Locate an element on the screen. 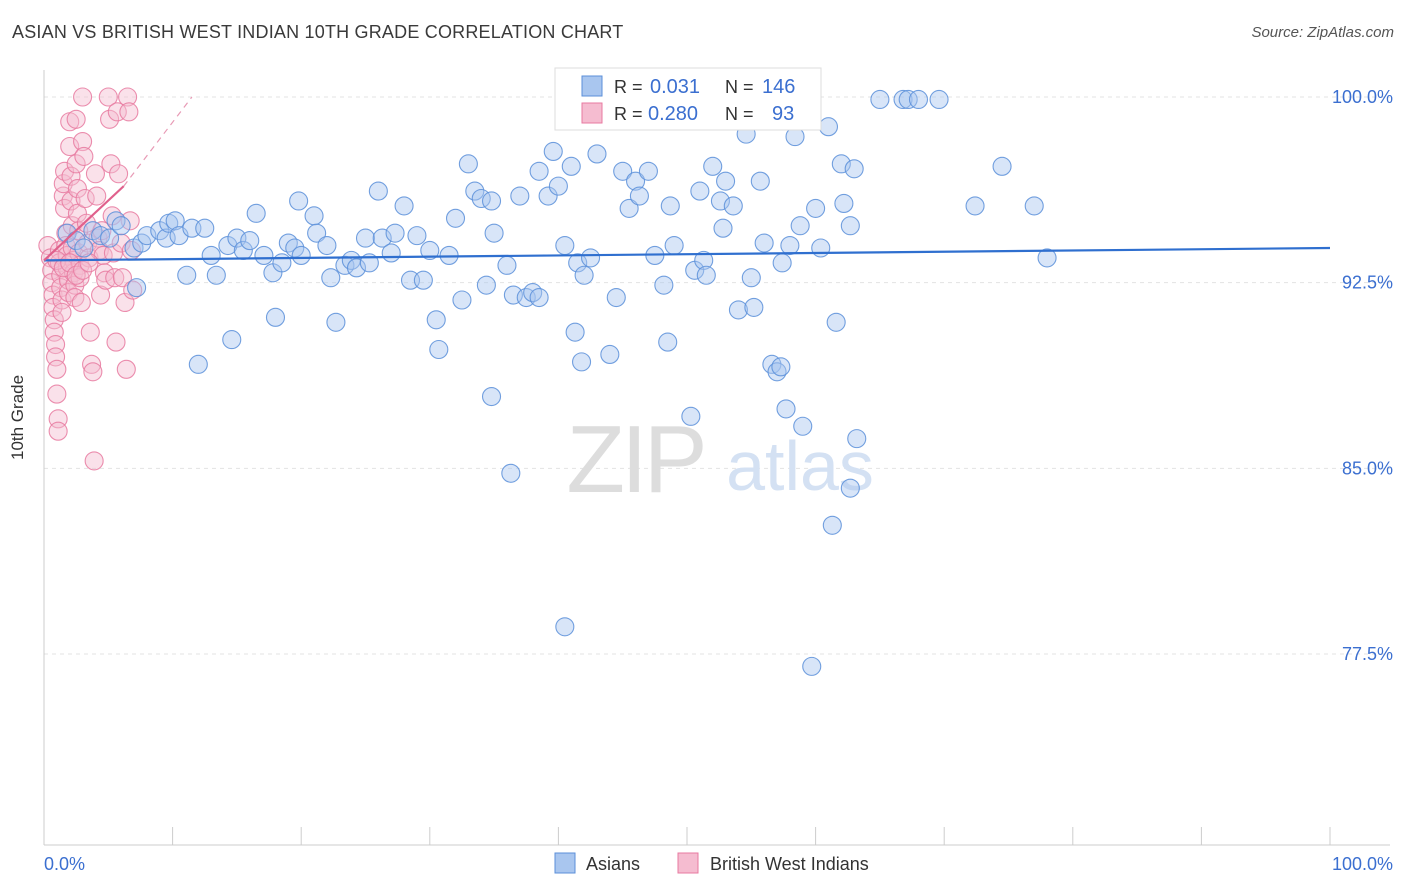  y-tick-label-1: 85.0% is located at coordinates (1367, 468).